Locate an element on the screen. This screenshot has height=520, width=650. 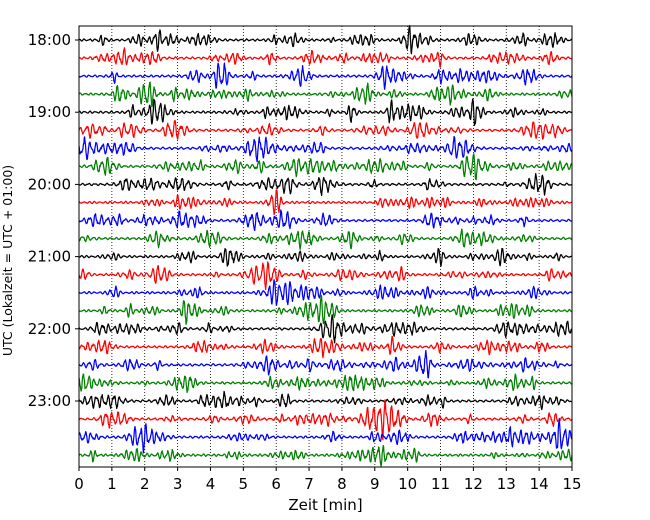
y-axis-label: UTC (Lokalzeit = UTC + 01:00) is located at coordinates (7, 260).